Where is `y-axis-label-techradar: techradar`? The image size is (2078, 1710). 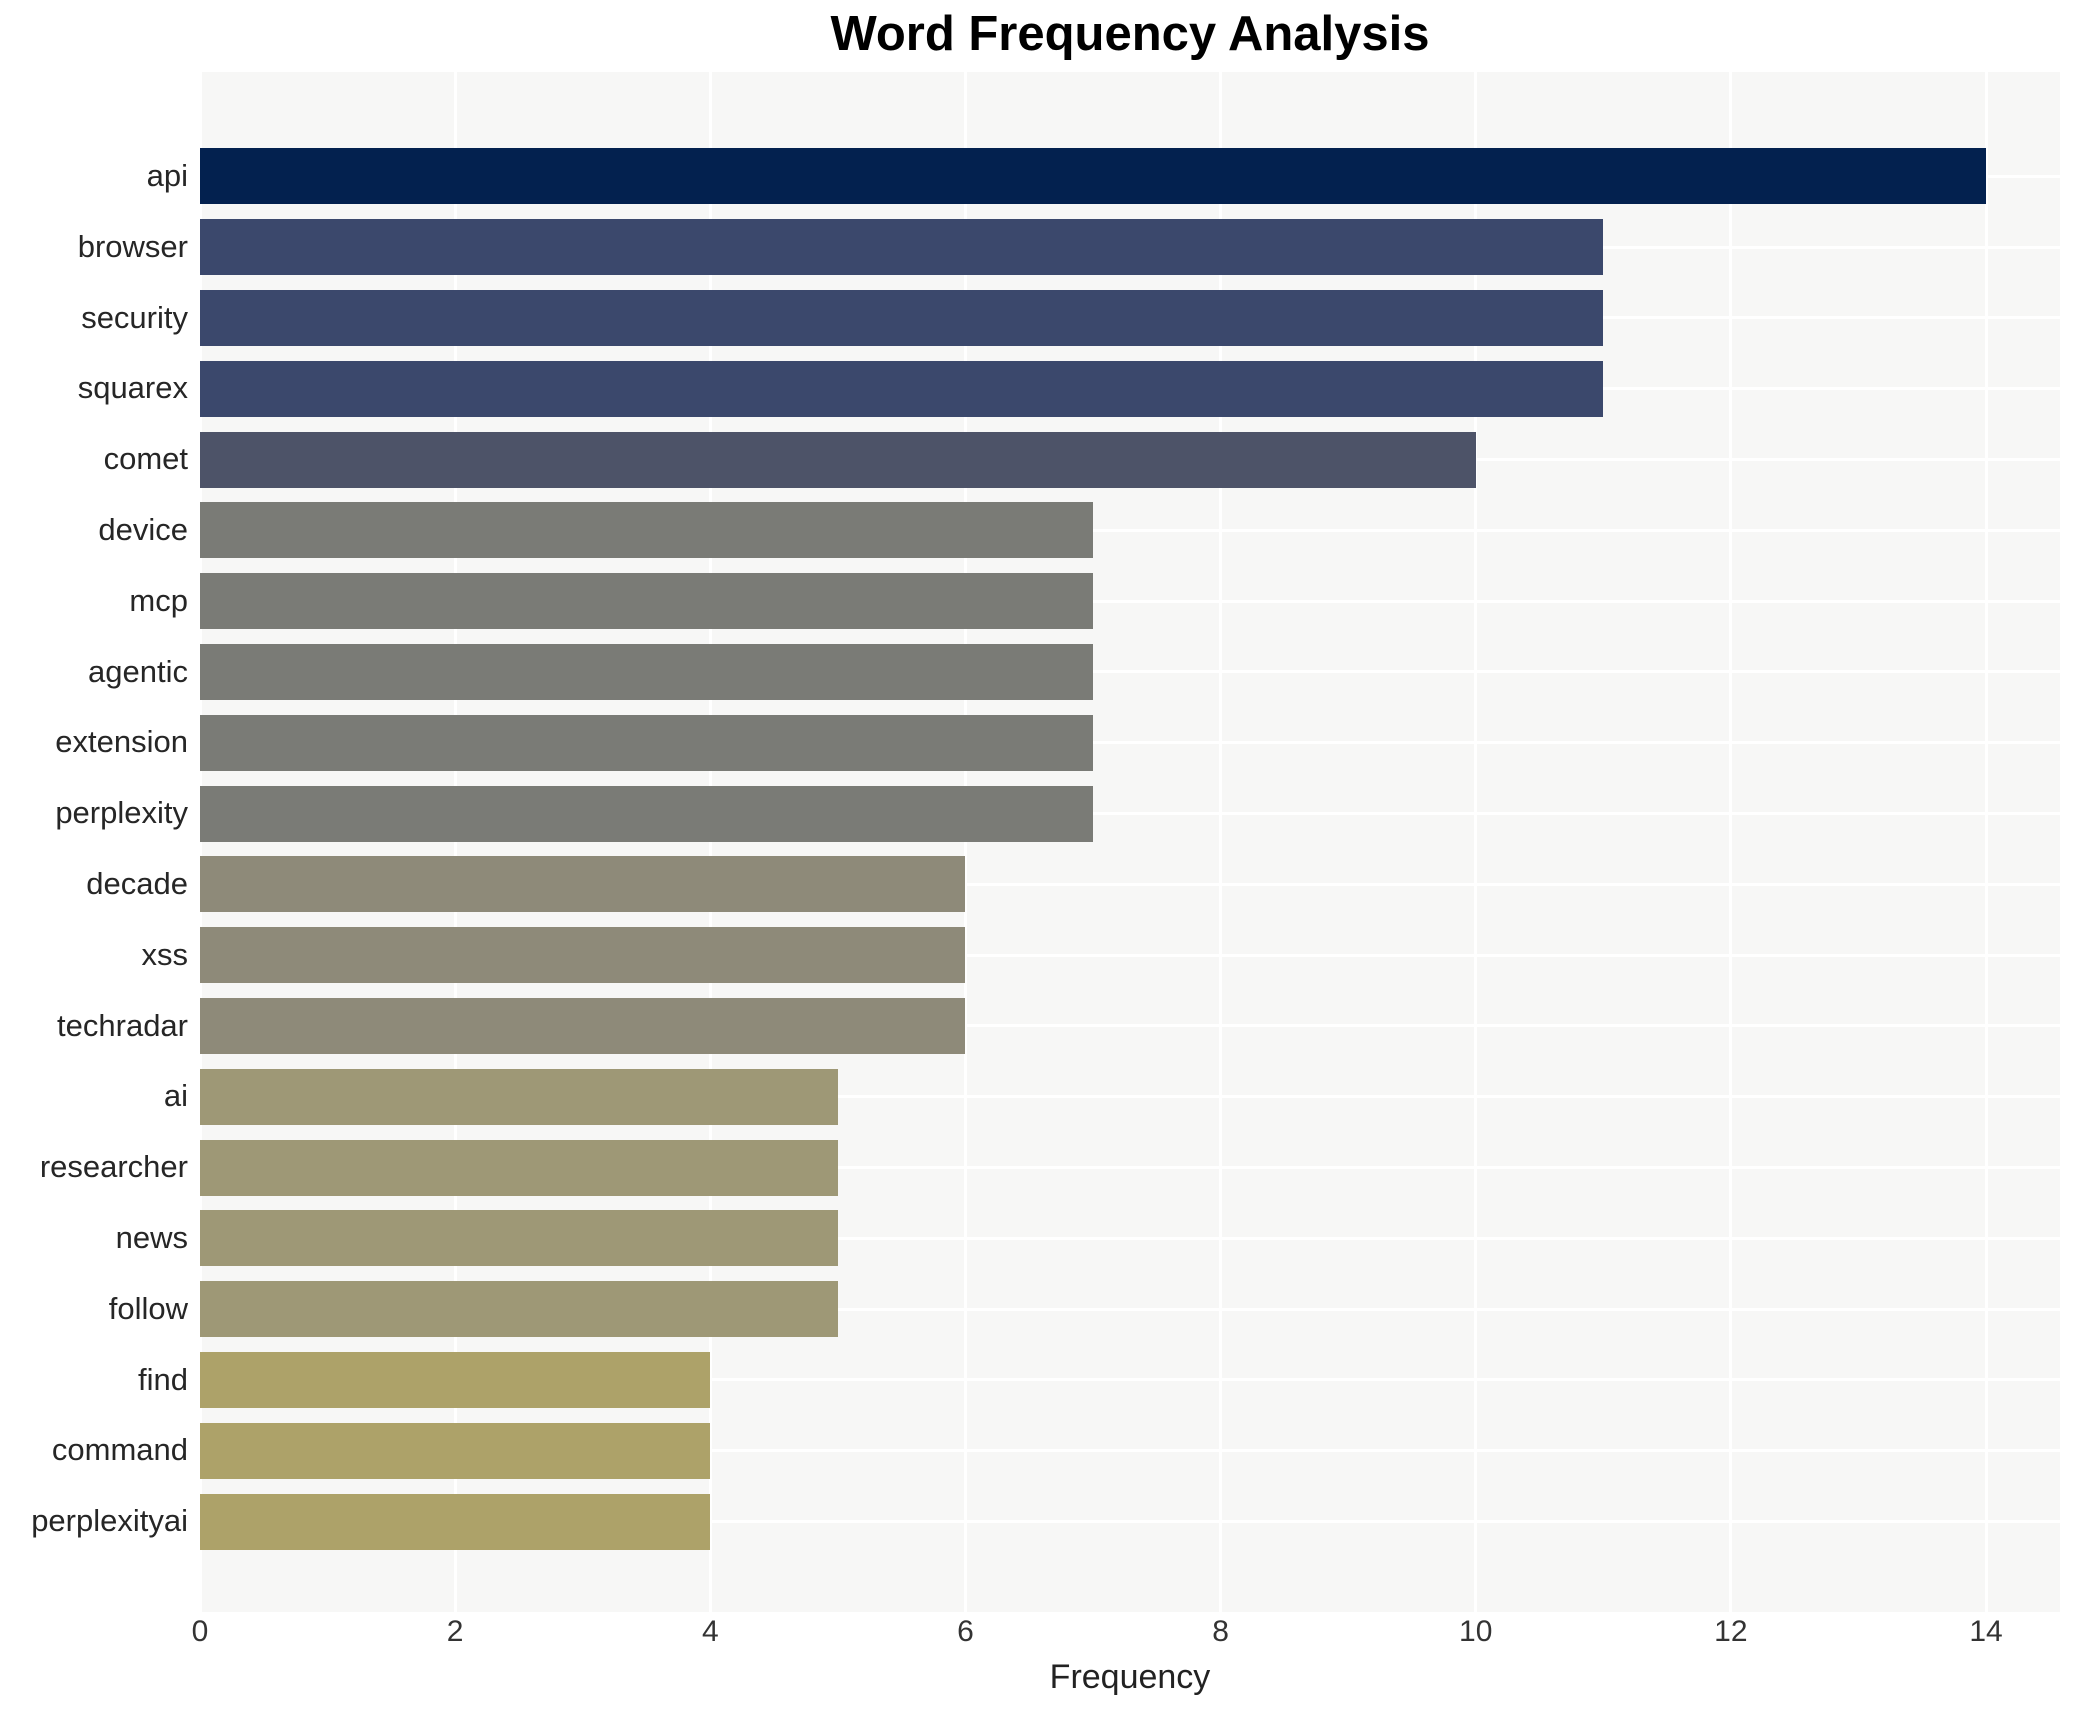 y-axis-label-techradar: techradar is located at coordinates (122, 1025).